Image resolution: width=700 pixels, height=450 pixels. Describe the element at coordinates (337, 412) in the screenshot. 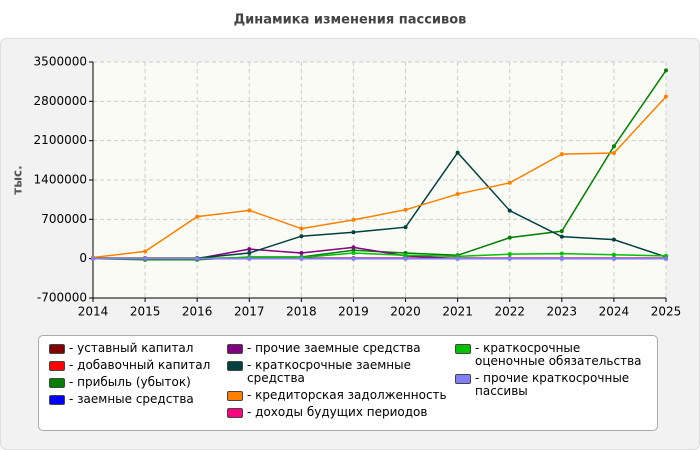

I see `legend-label: - доходы будущих периодов` at that location.